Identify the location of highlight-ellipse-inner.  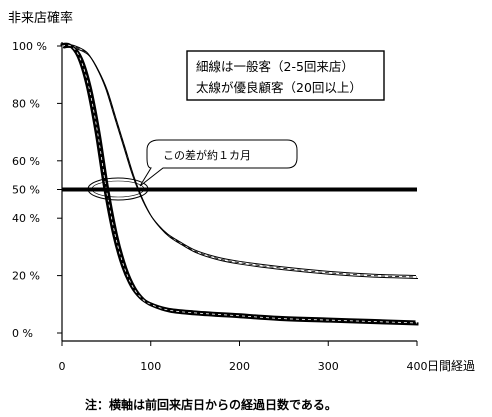
(118, 189).